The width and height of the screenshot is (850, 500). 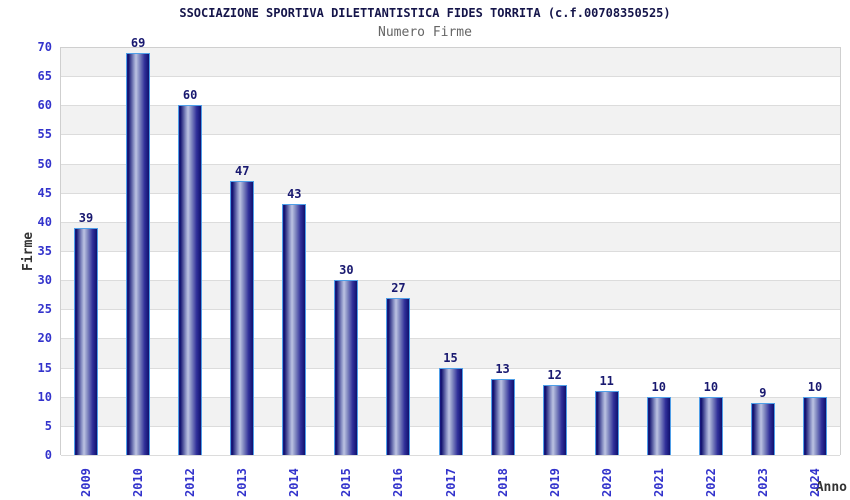 What do you see at coordinates (554, 375) in the screenshot?
I see `bar-value-label: 12` at bounding box center [554, 375].